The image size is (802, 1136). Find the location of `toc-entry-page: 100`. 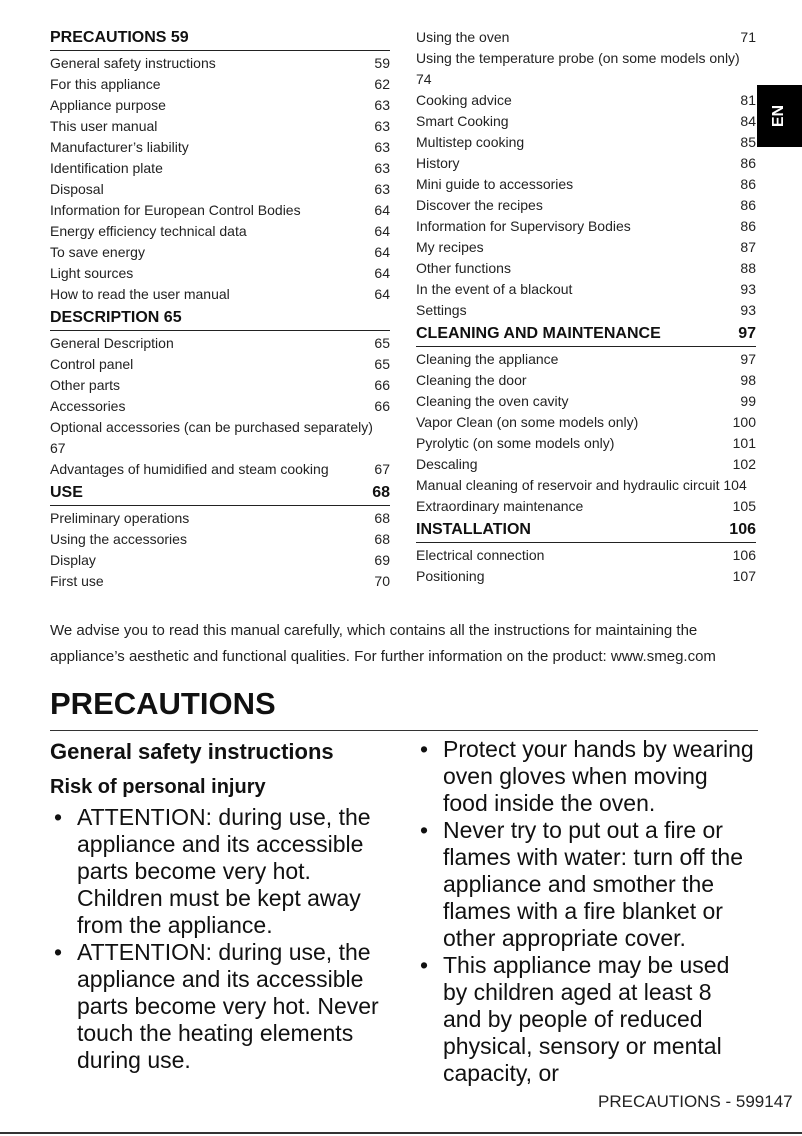

toc-entry-page: 100 is located at coordinates (744, 422).